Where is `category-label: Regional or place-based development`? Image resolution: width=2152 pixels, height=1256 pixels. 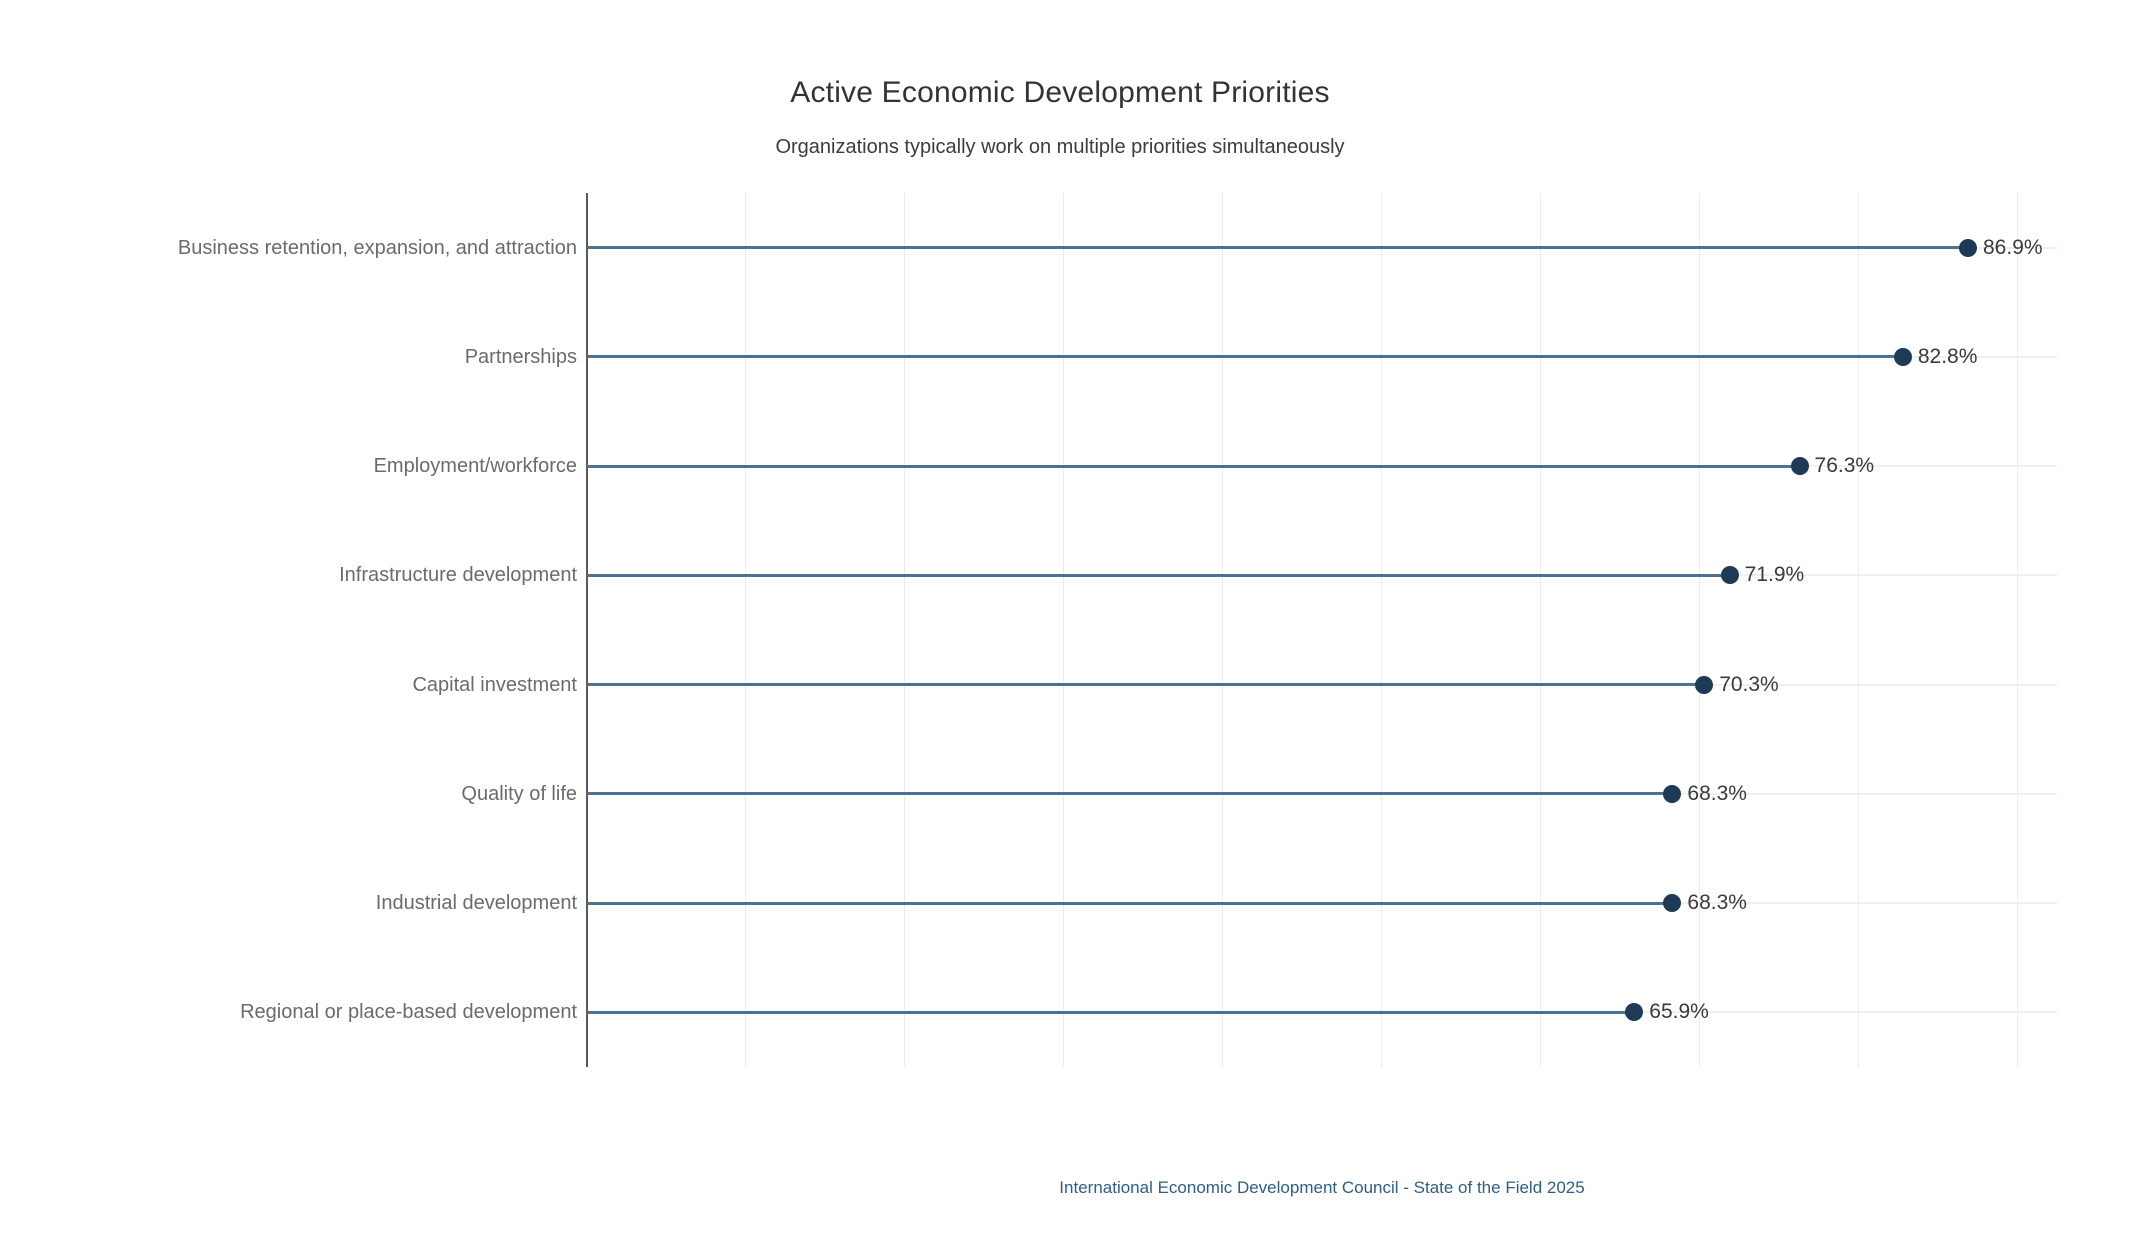 category-label: Regional or place-based development is located at coordinates (408, 1012).